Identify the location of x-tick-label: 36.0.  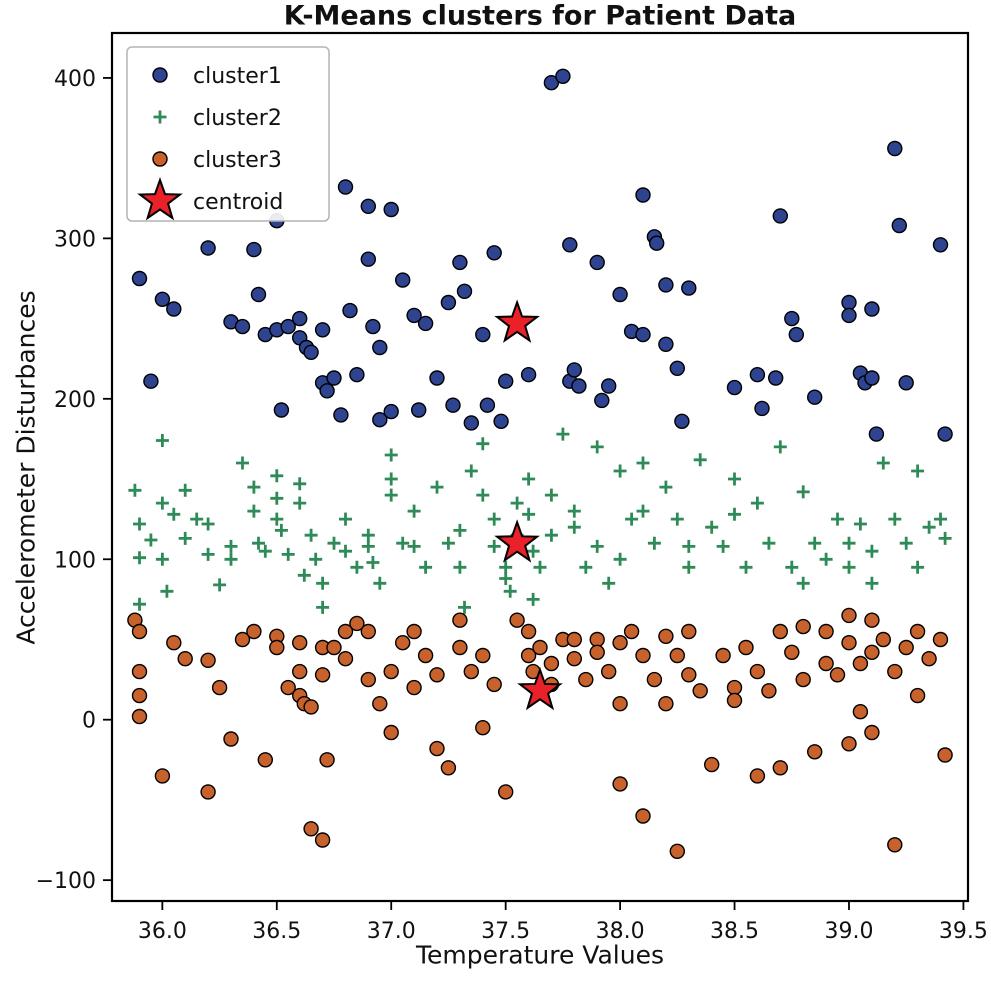
(162, 931).